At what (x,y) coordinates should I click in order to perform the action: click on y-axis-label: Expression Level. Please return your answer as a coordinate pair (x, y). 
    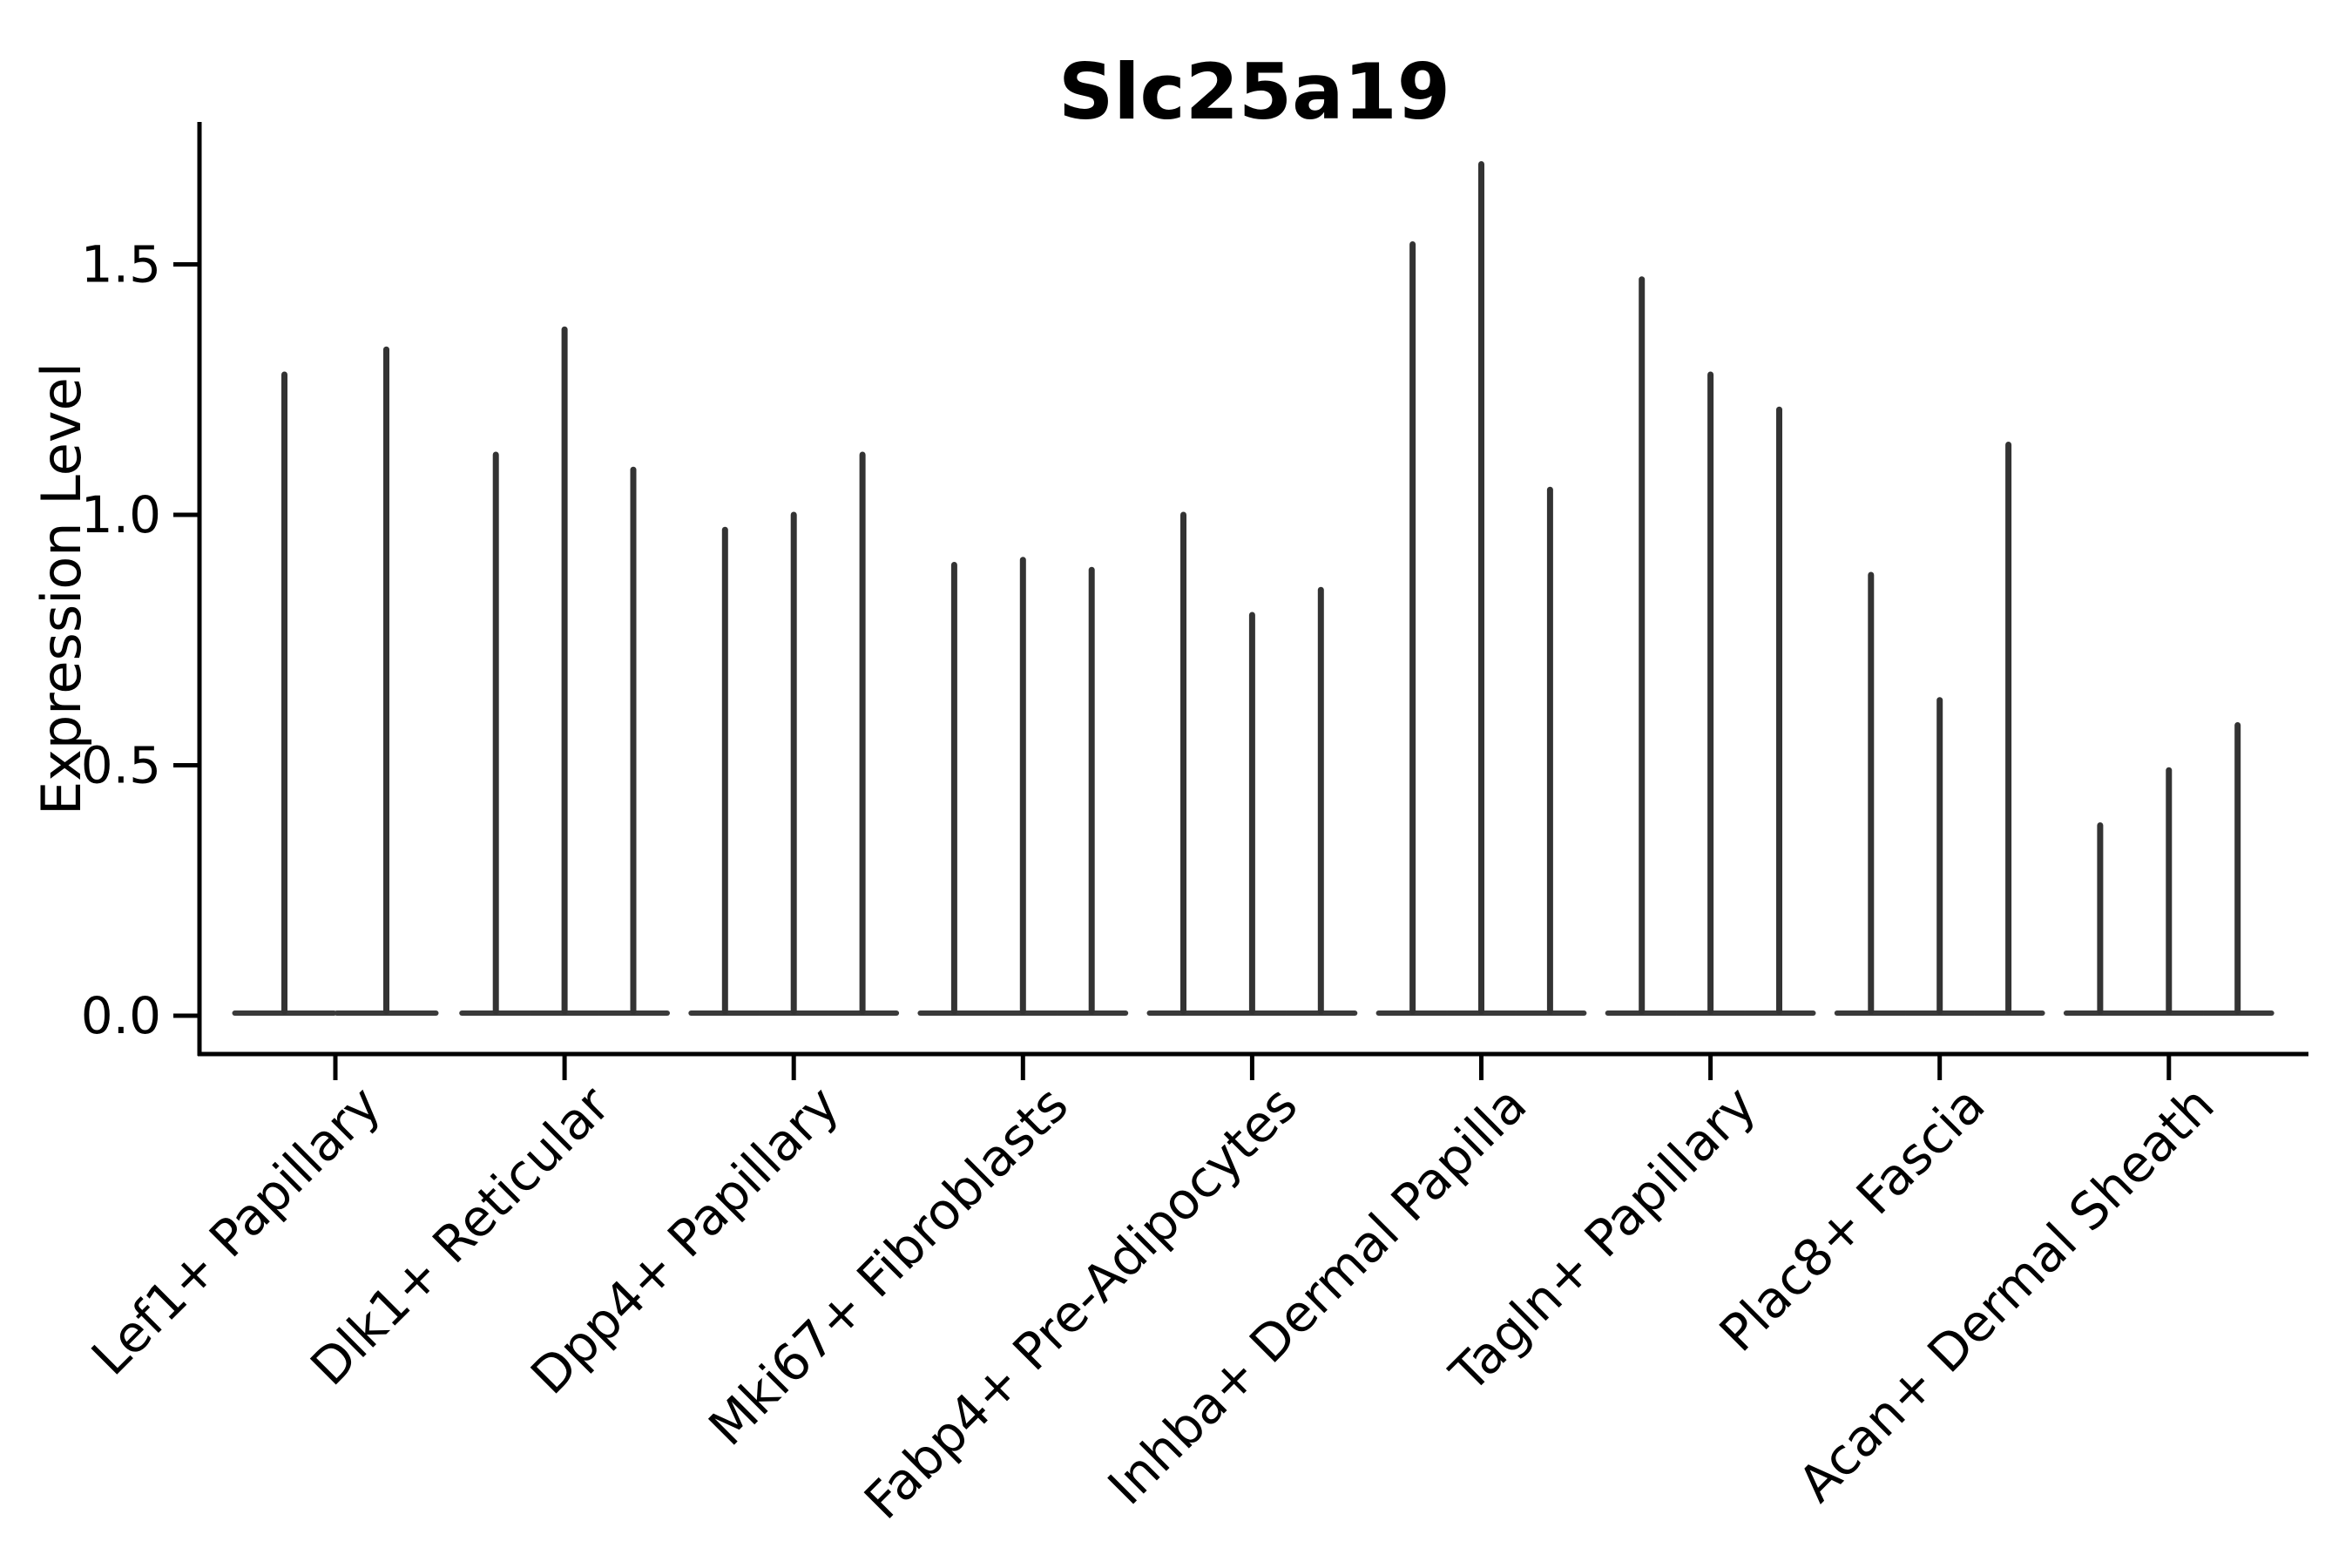
    Looking at the image, I should click on (61, 588).